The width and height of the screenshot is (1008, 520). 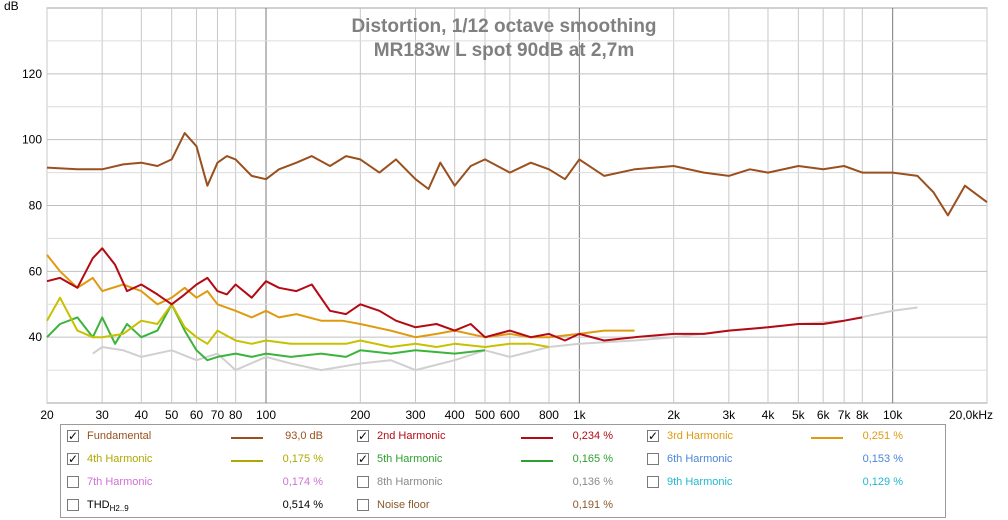 I want to click on x-tick-label: 7k, so click(x=845, y=414).